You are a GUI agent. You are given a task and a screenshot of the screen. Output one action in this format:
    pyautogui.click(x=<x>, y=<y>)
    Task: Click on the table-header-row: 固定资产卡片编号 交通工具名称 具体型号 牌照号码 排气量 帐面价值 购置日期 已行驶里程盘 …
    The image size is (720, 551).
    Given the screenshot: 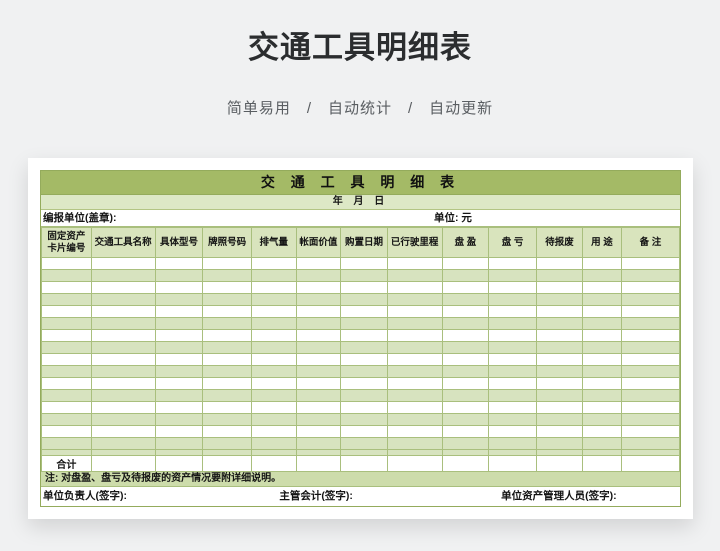 What is the action you would take?
    pyautogui.click(x=361, y=242)
    